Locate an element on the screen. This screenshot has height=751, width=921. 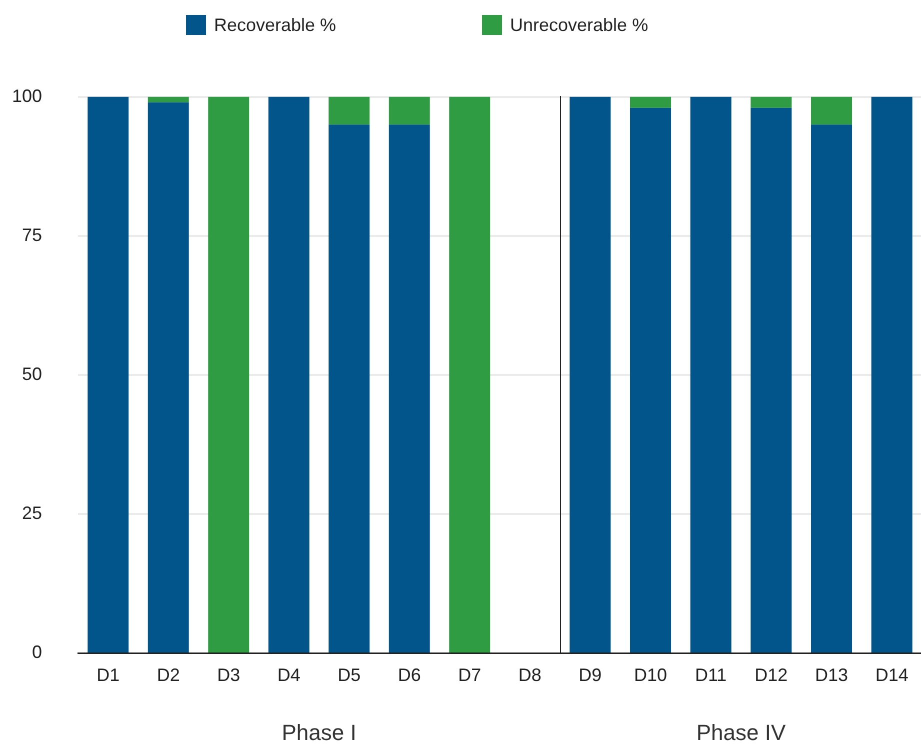
x-tick-label: D6 is located at coordinates (409, 674).